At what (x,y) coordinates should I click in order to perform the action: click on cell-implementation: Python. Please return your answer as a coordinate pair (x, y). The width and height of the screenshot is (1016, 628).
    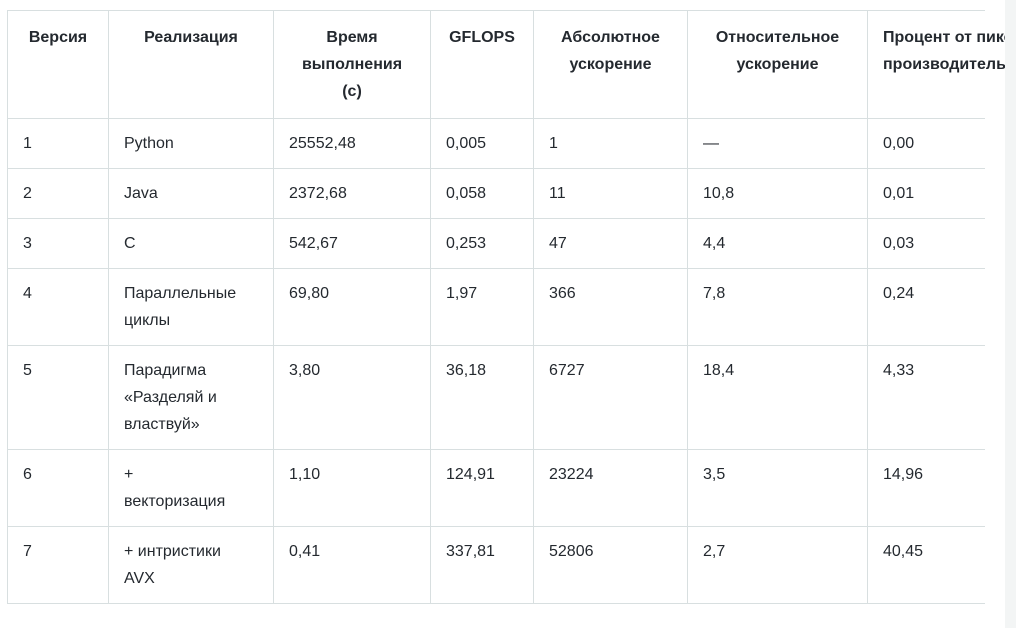
    Looking at the image, I should click on (191, 143).